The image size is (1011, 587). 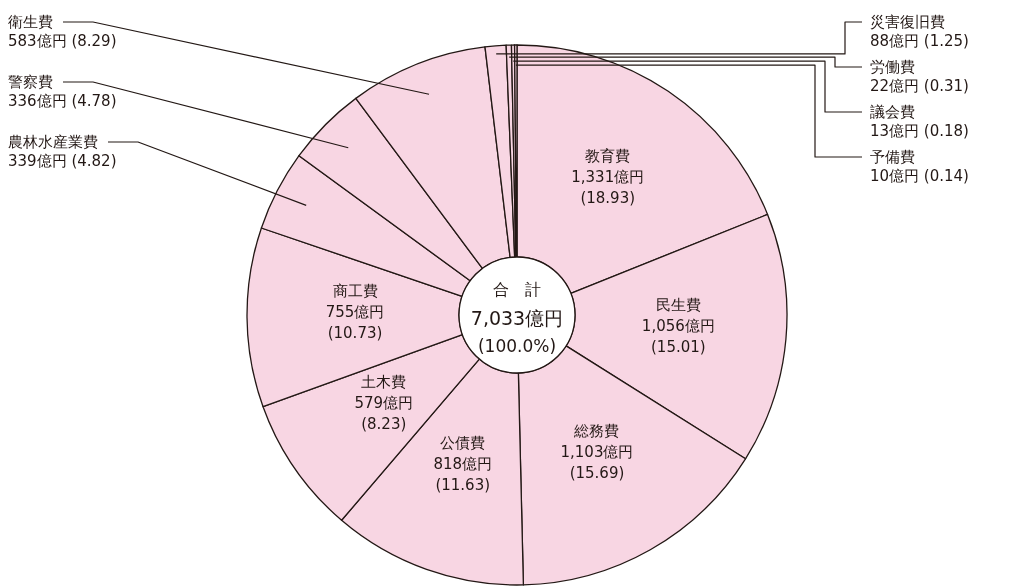 I want to click on text: (100.0%), so click(x=517, y=346).